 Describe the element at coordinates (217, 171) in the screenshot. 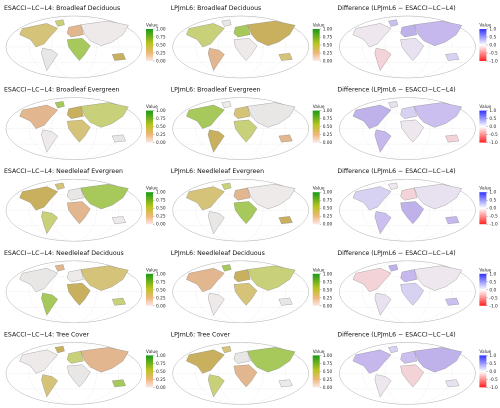

I see `panel-title: LPJmL6: Needleleaf Evergreen` at that location.